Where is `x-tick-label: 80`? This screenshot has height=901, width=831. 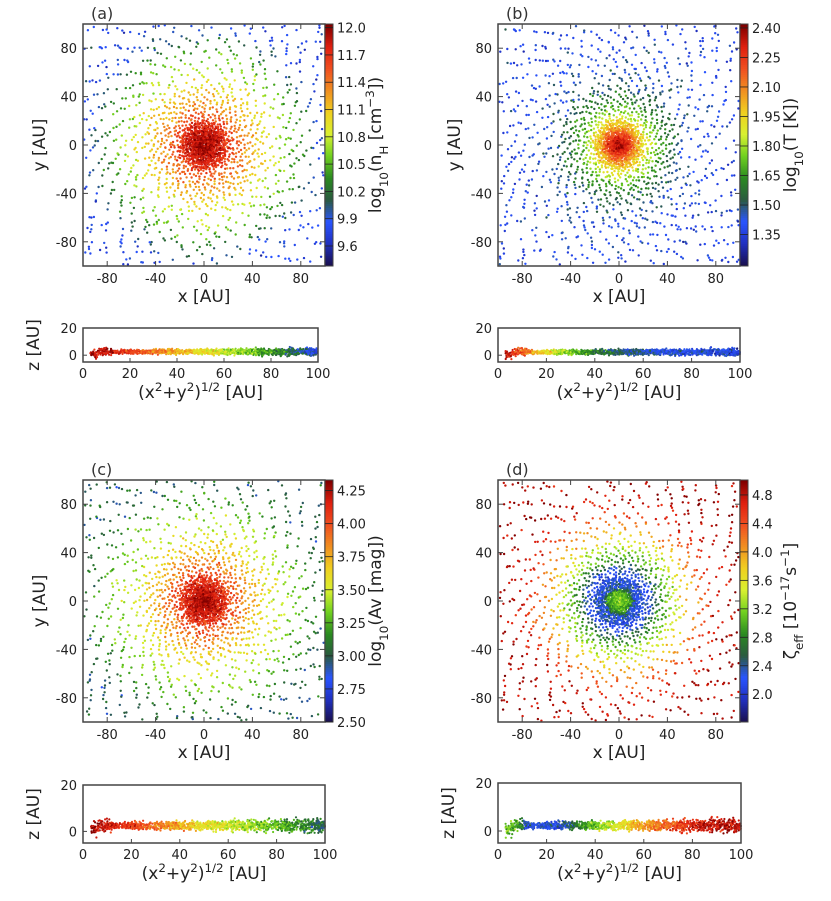
x-tick-label: 80 is located at coordinates (301, 279).